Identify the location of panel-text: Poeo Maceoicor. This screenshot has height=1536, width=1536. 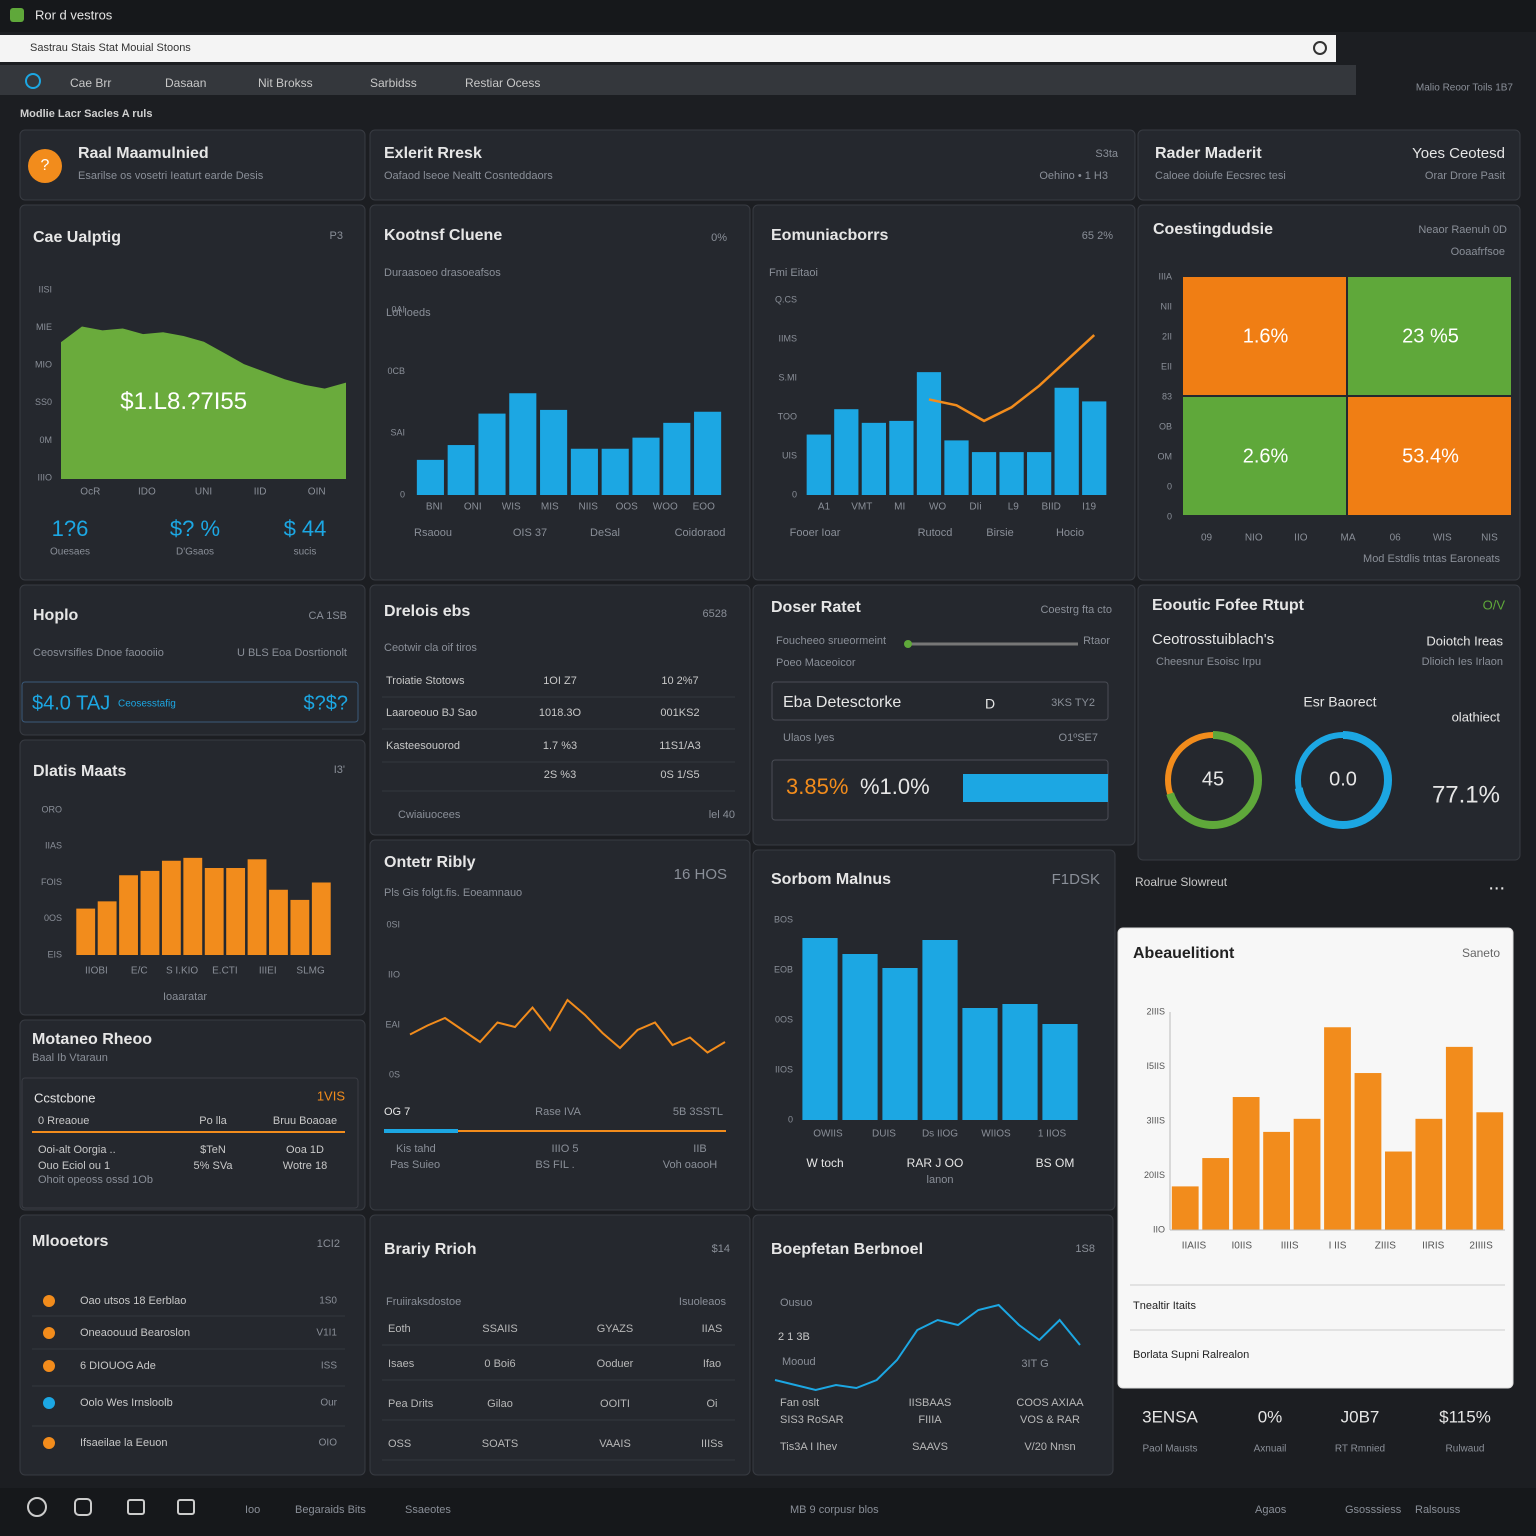
(816, 663).